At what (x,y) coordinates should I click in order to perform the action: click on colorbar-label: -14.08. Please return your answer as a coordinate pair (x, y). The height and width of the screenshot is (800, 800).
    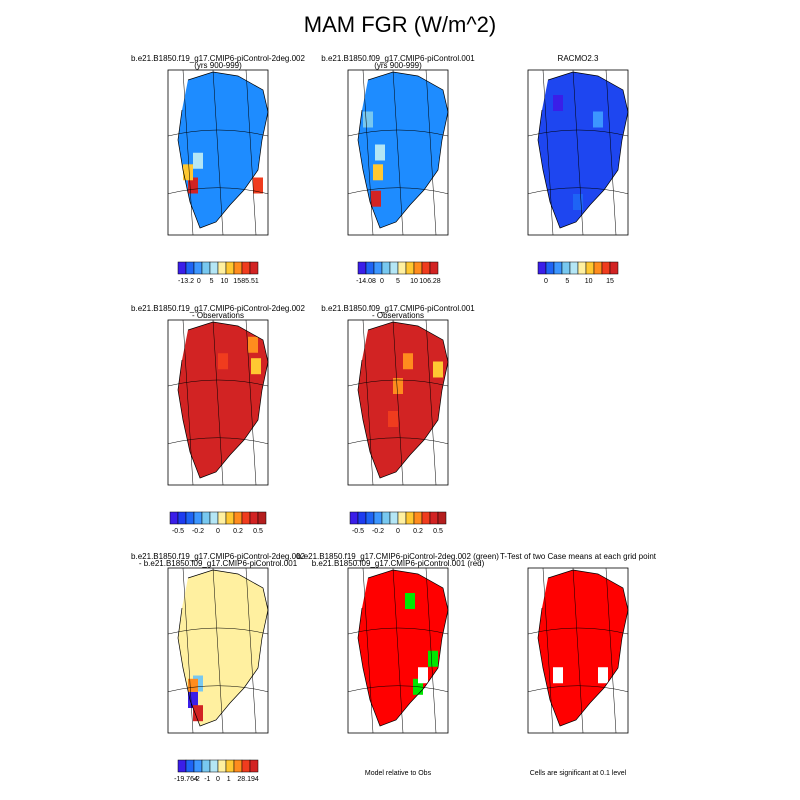
    Looking at the image, I should click on (366, 281).